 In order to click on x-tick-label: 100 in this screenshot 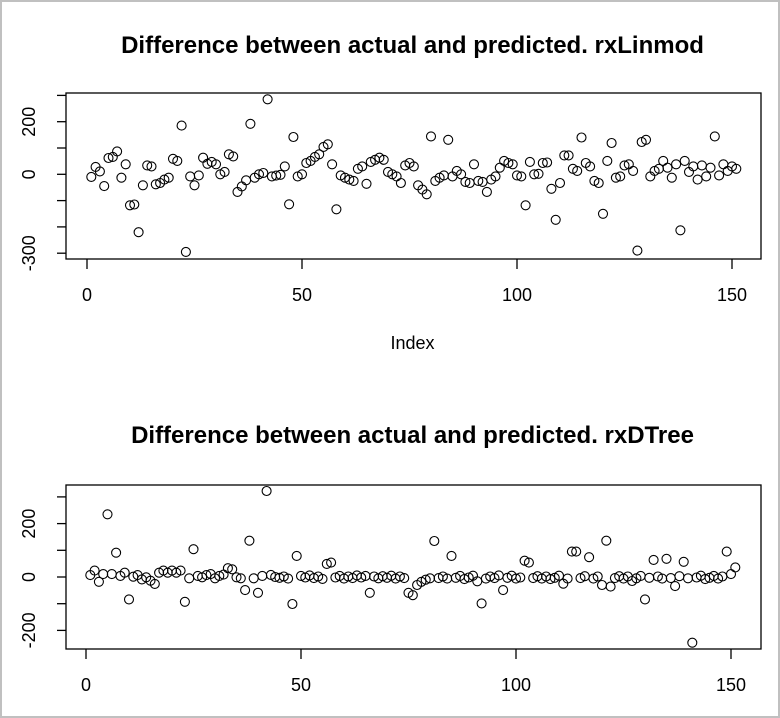, I will do `click(516, 685)`.